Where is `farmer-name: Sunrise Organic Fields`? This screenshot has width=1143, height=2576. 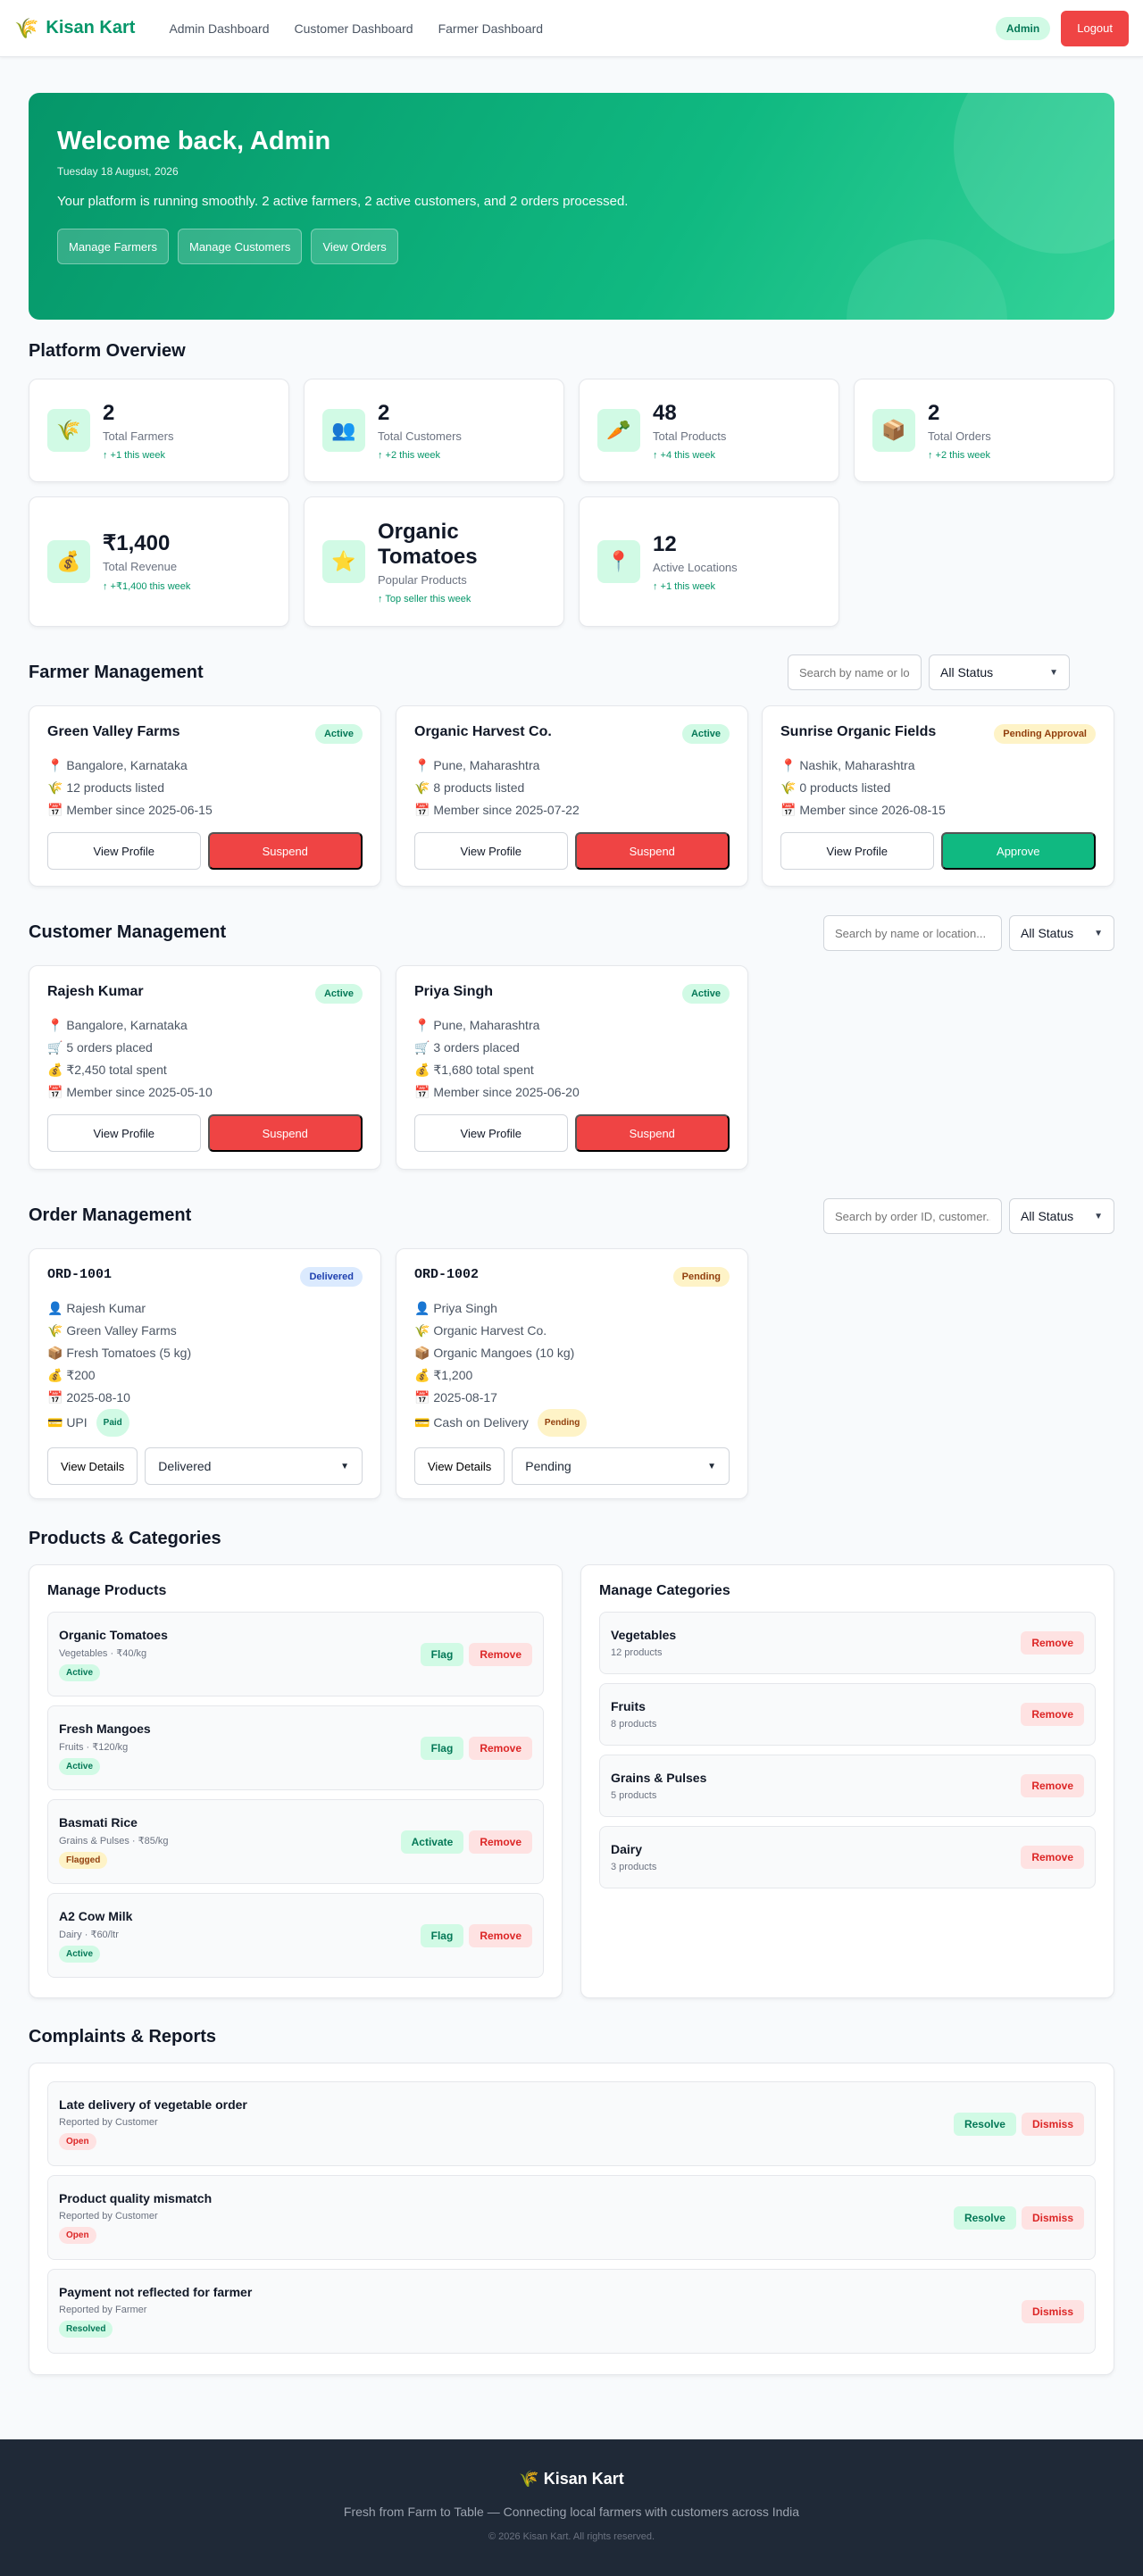
farmer-name: Sunrise Organic Fields is located at coordinates (858, 731).